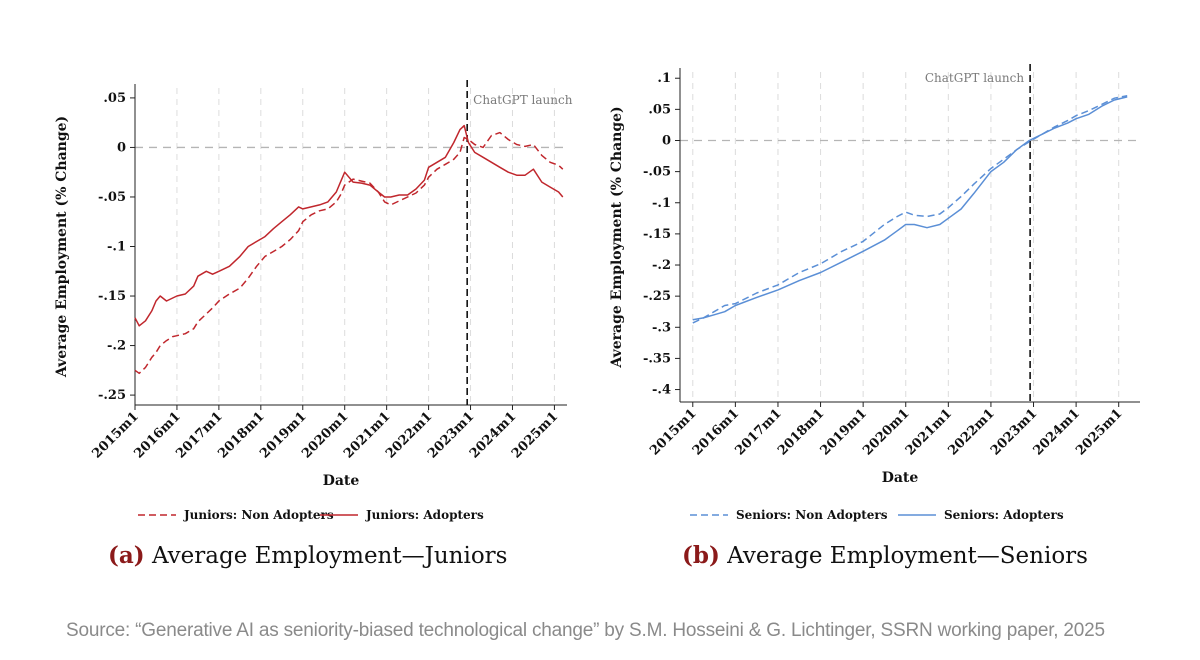 This screenshot has width=1200, height=660. What do you see at coordinates (701, 555) in the screenshot?
I see `caption-letter: (b)` at bounding box center [701, 555].